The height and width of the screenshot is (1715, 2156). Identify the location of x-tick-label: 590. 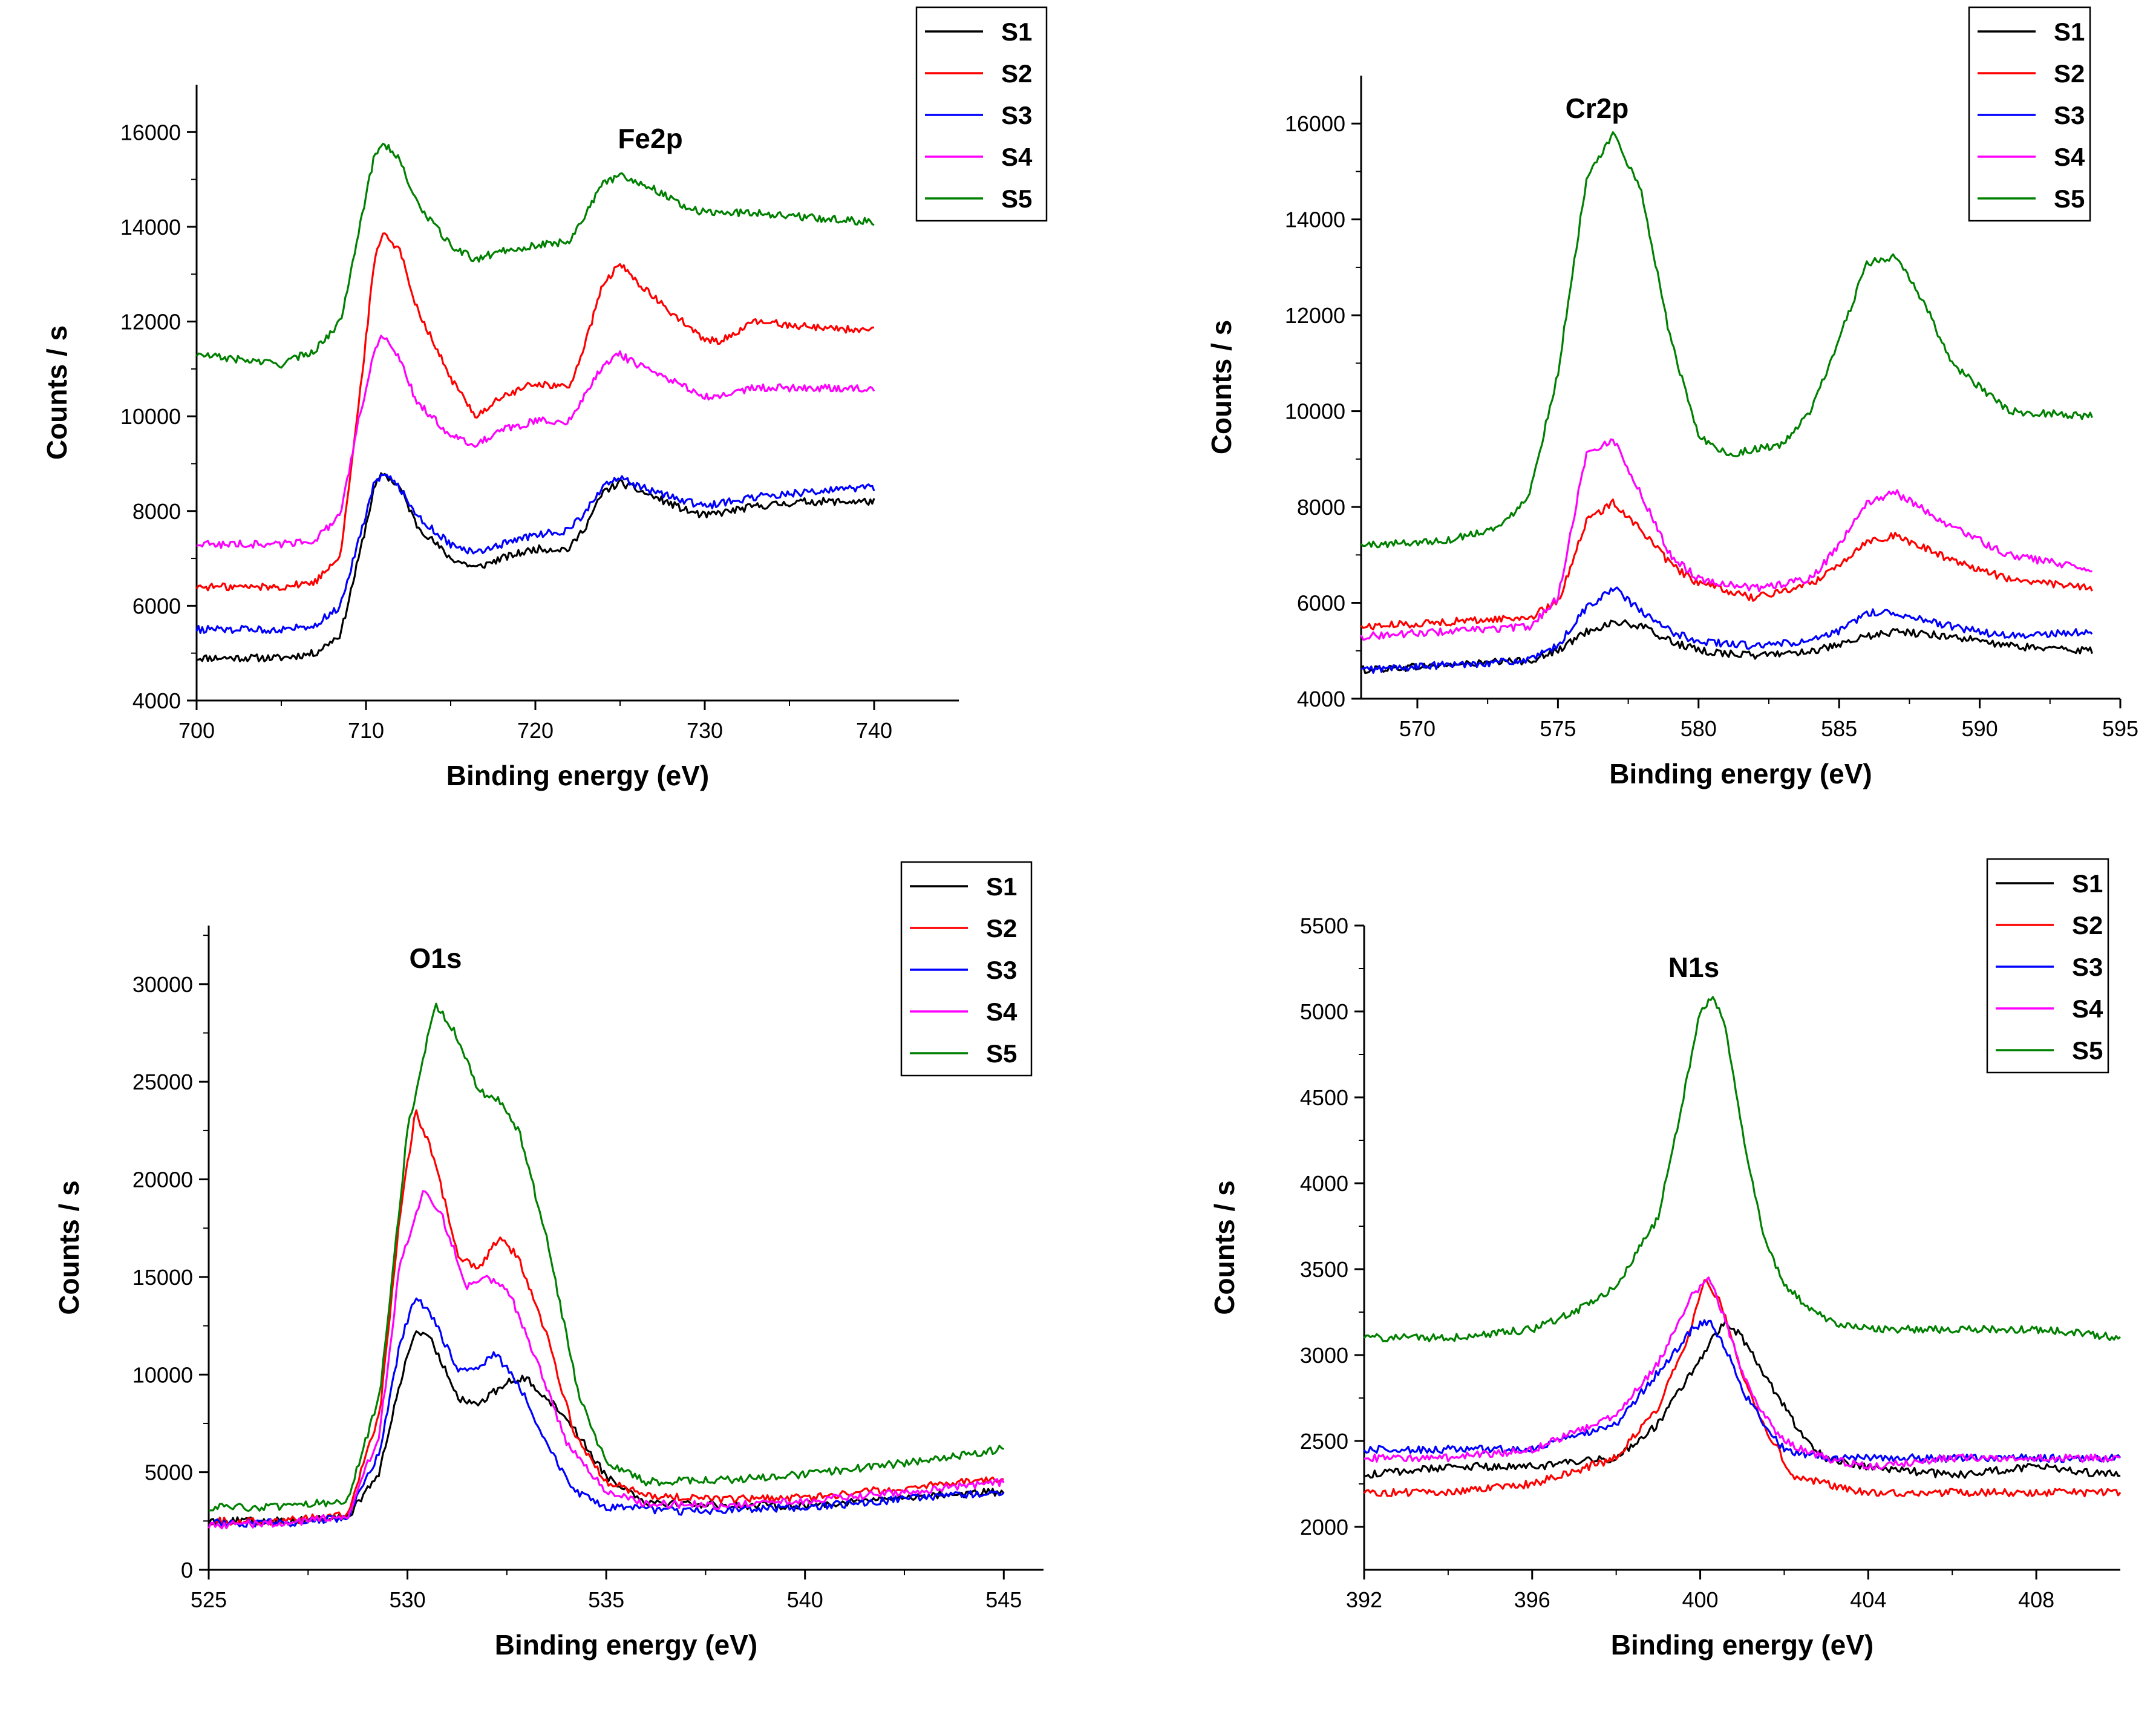
(1980, 729).